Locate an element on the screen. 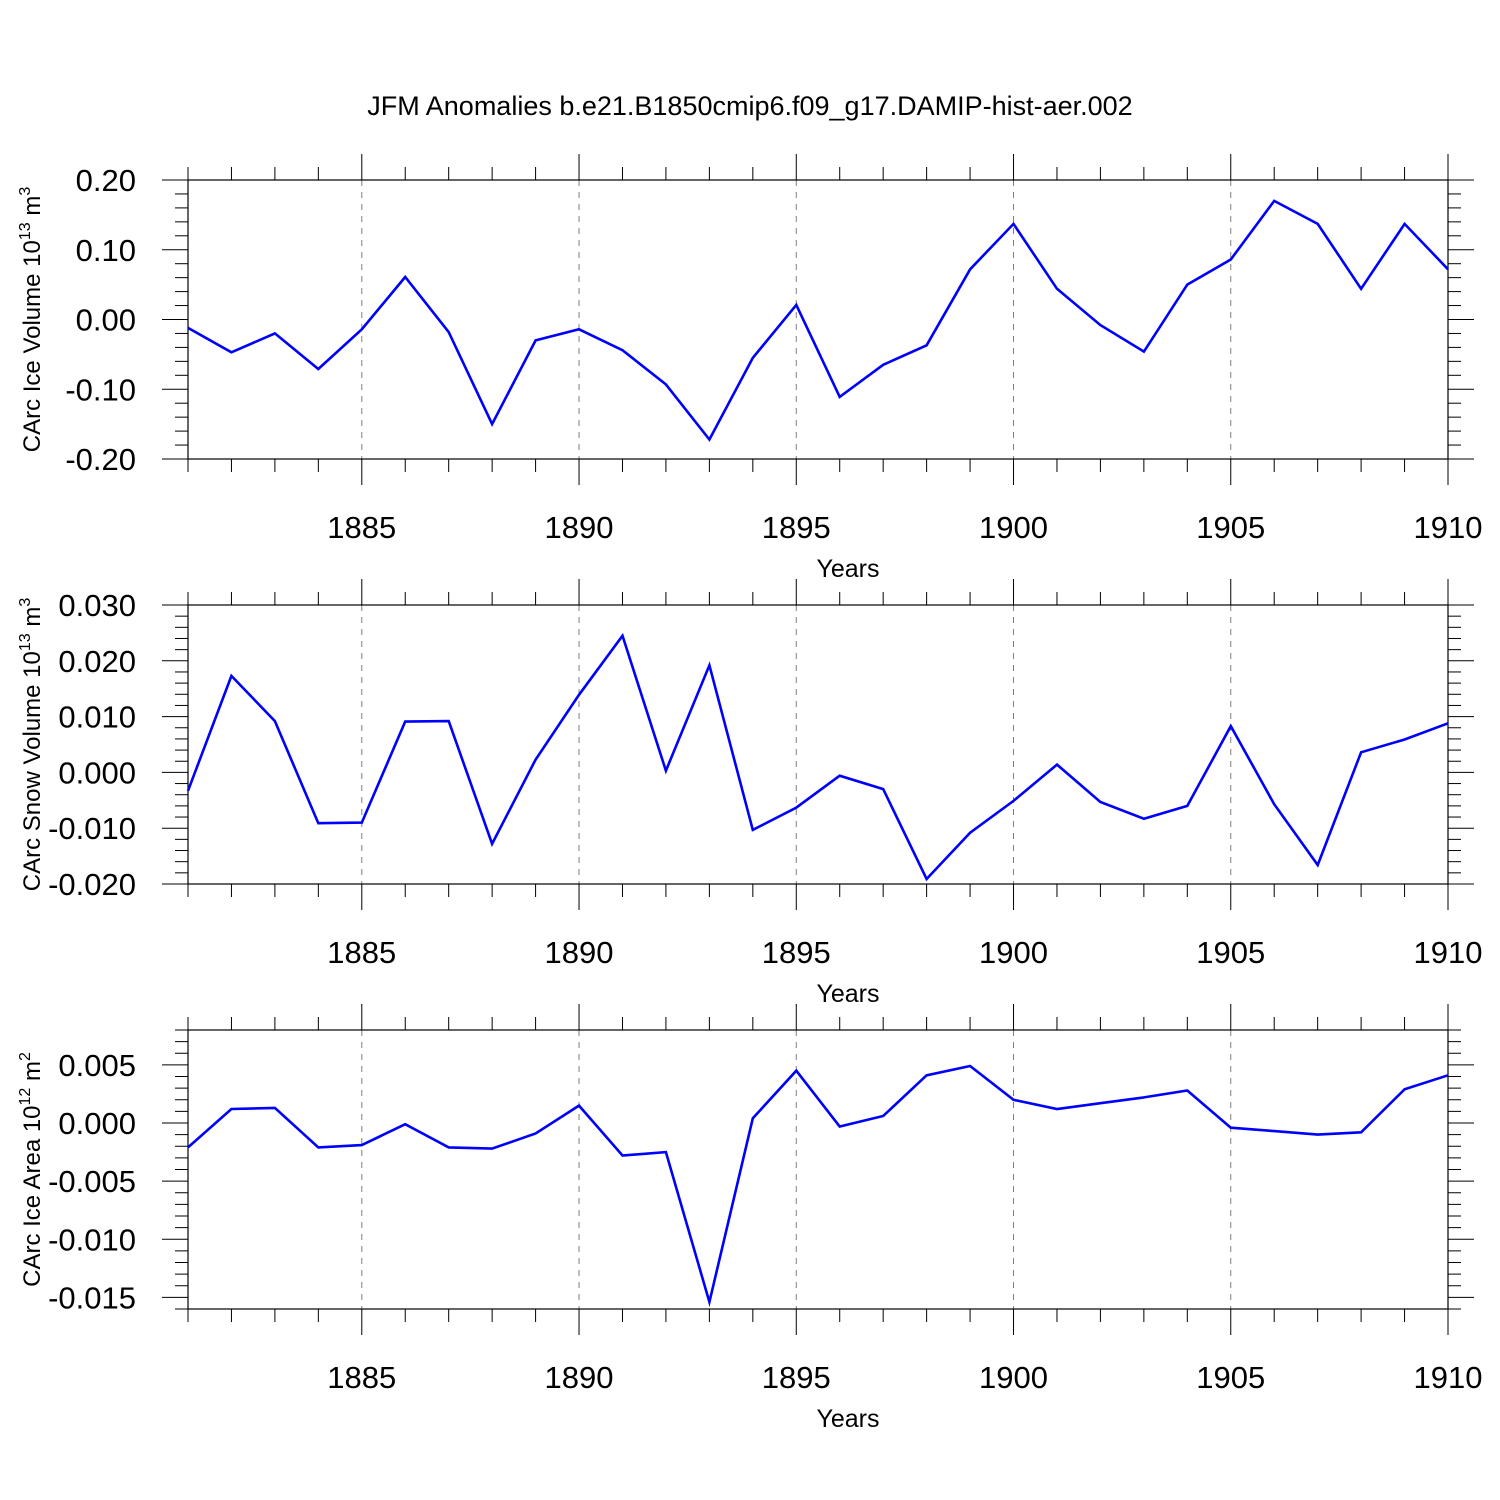 The height and width of the screenshot is (1500, 1500). y-tick-label: 0.010 is located at coordinates (97, 717).